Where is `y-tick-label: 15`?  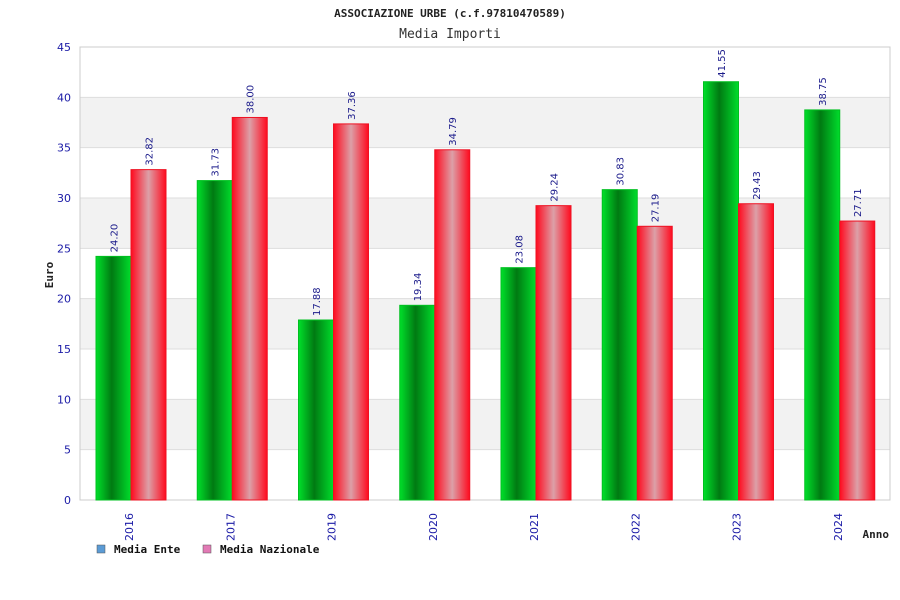
y-tick-label: 15 is located at coordinates (64, 349).